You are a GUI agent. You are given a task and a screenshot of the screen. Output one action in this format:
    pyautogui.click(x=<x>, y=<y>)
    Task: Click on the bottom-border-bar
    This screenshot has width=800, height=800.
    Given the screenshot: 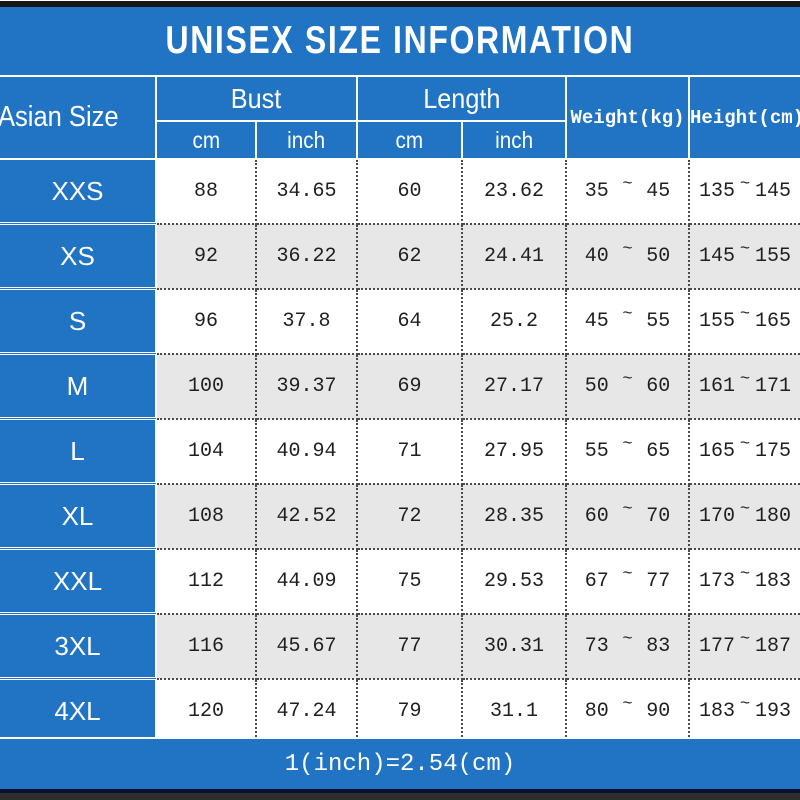 What is the action you would take?
    pyautogui.click(x=400, y=794)
    